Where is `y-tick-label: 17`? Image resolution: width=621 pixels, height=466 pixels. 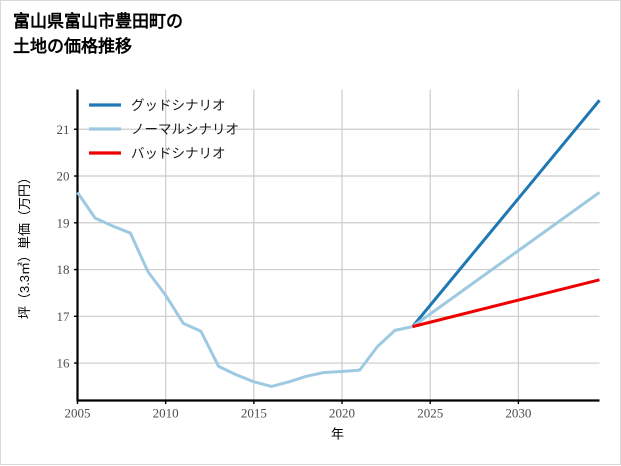
y-tick-label: 17 is located at coordinates (64, 316).